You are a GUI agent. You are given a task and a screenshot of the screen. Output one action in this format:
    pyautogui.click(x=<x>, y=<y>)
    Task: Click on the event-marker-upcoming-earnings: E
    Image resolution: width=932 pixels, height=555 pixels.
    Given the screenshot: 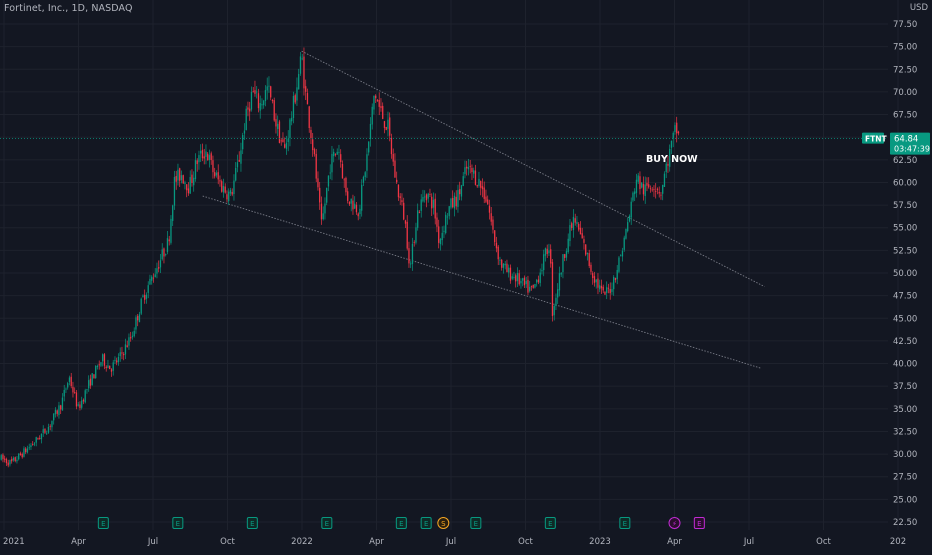 What is the action you would take?
    pyautogui.click(x=699, y=523)
    